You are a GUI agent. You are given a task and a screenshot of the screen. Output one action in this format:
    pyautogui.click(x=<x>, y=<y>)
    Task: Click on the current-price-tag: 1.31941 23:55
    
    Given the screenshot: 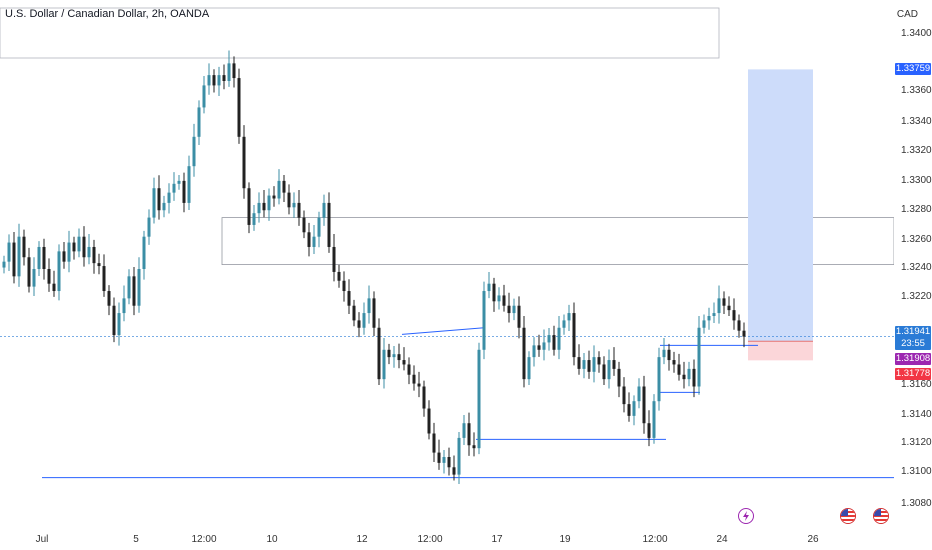 What is the action you would take?
    pyautogui.click(x=913, y=338)
    